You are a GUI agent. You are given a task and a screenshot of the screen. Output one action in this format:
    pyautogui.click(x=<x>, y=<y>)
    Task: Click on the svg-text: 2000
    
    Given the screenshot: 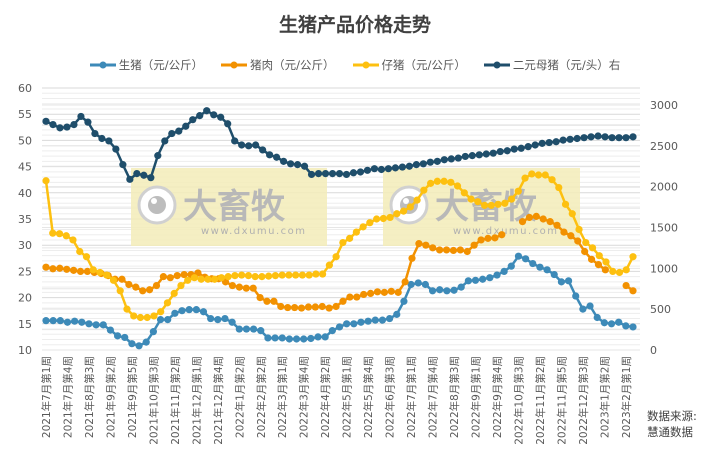 What is the action you would take?
    pyautogui.click(x=664, y=187)
    